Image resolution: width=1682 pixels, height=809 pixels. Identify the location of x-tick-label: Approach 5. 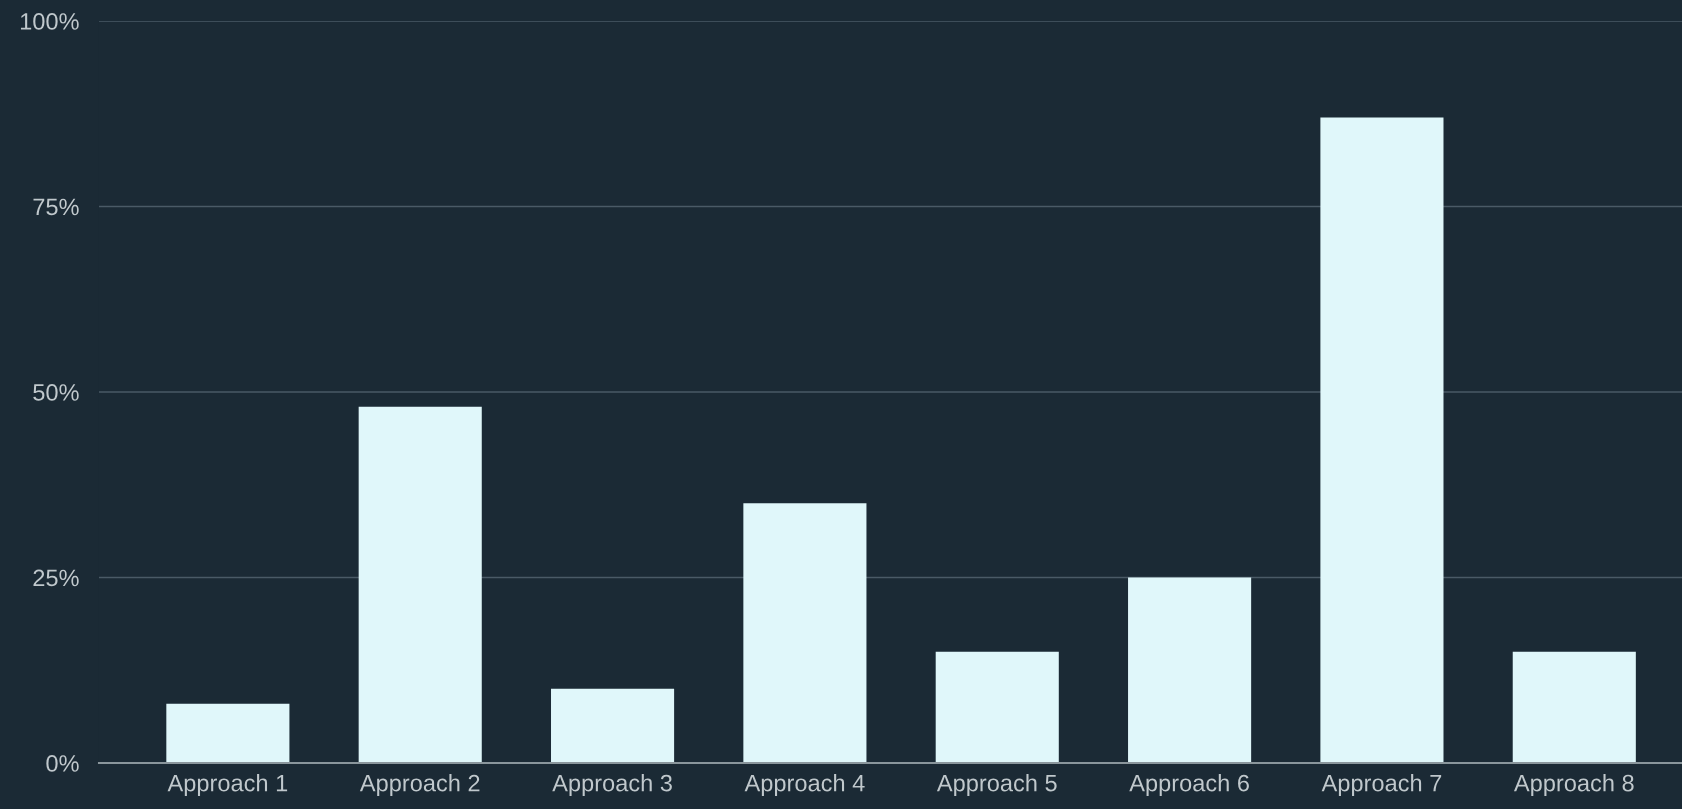
(996, 785).